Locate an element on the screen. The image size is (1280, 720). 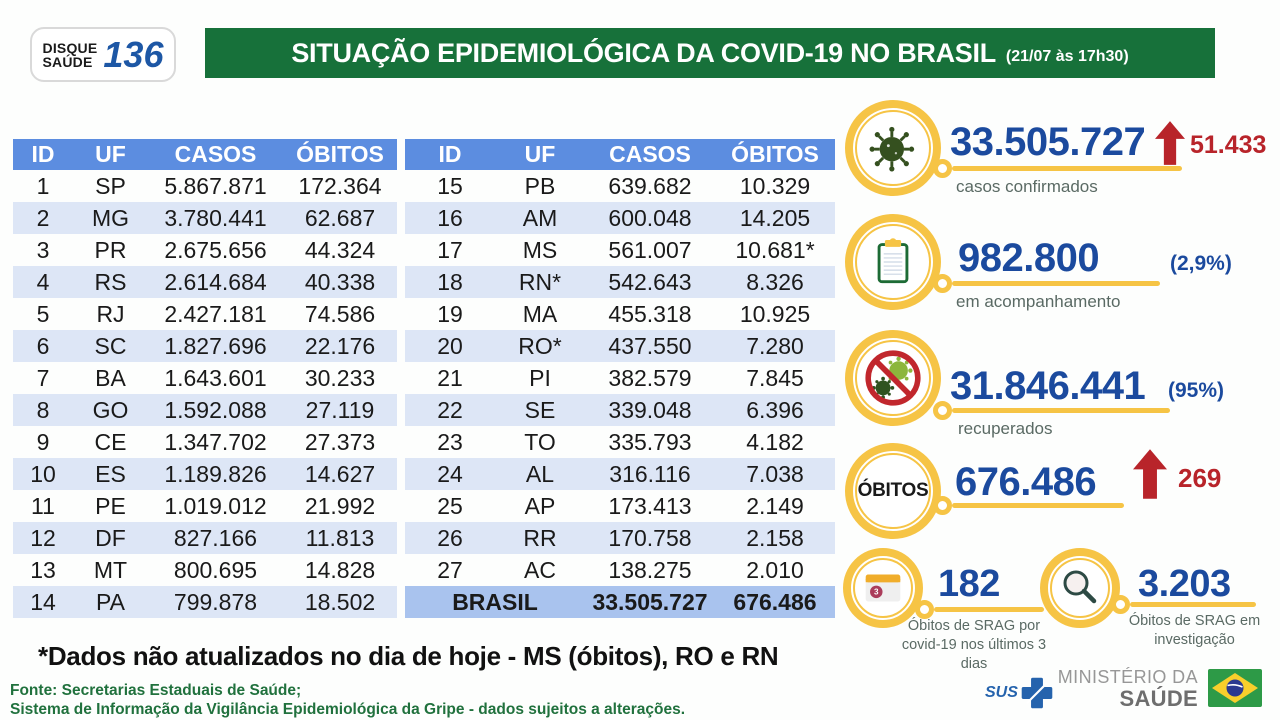
table-row: 9 CE 1.347.702 27.373 is located at coordinates (205, 442).